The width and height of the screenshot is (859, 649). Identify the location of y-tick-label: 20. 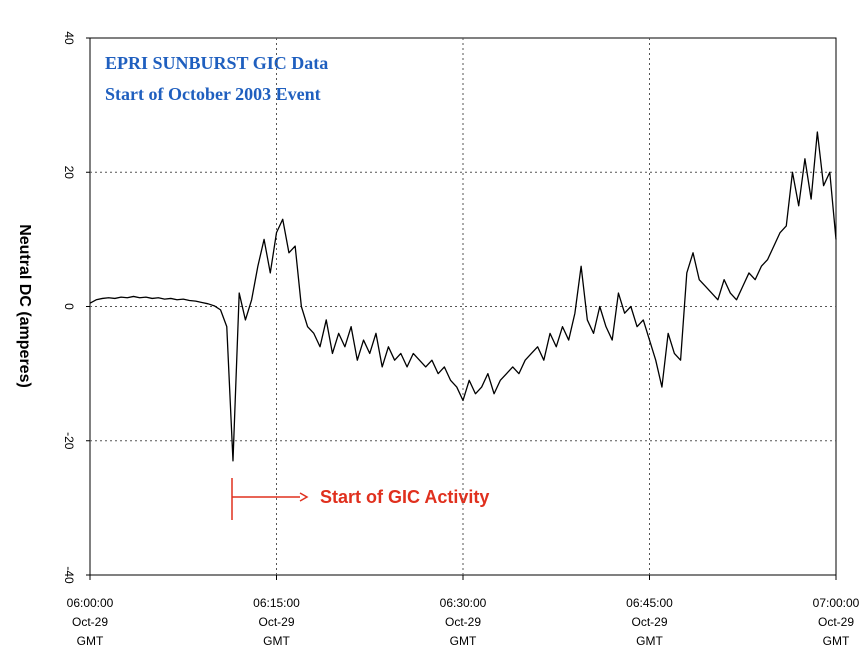
(69, 173).